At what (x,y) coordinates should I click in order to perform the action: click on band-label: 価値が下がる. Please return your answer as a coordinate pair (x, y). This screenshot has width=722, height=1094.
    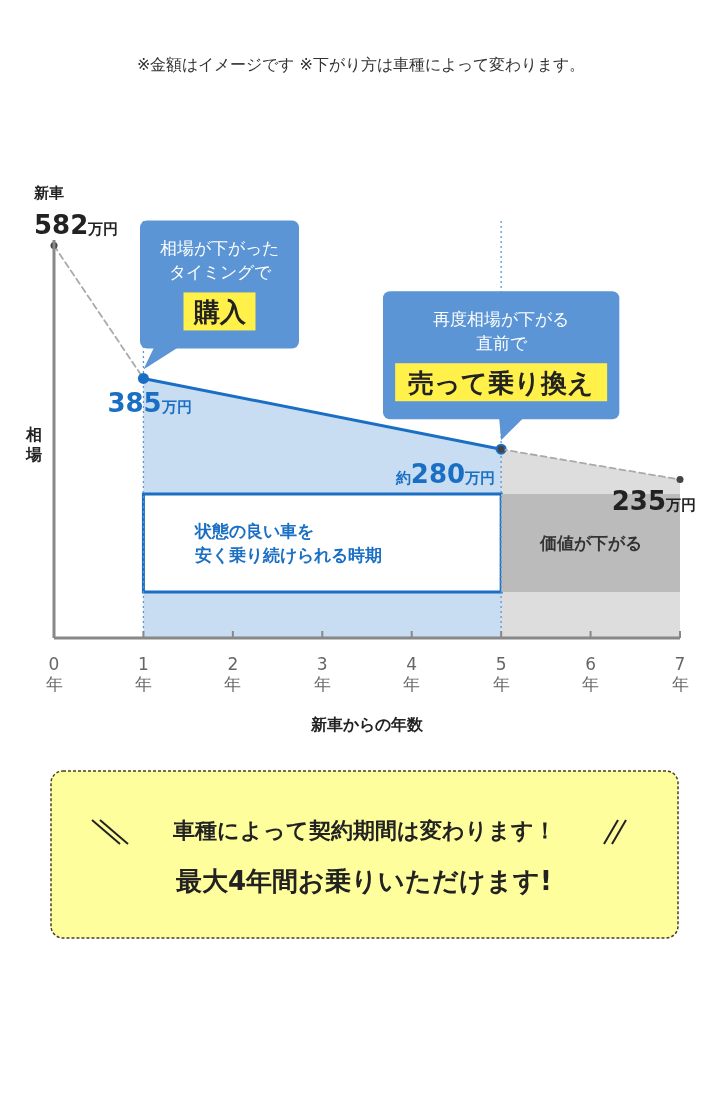
    Looking at the image, I should click on (590, 543).